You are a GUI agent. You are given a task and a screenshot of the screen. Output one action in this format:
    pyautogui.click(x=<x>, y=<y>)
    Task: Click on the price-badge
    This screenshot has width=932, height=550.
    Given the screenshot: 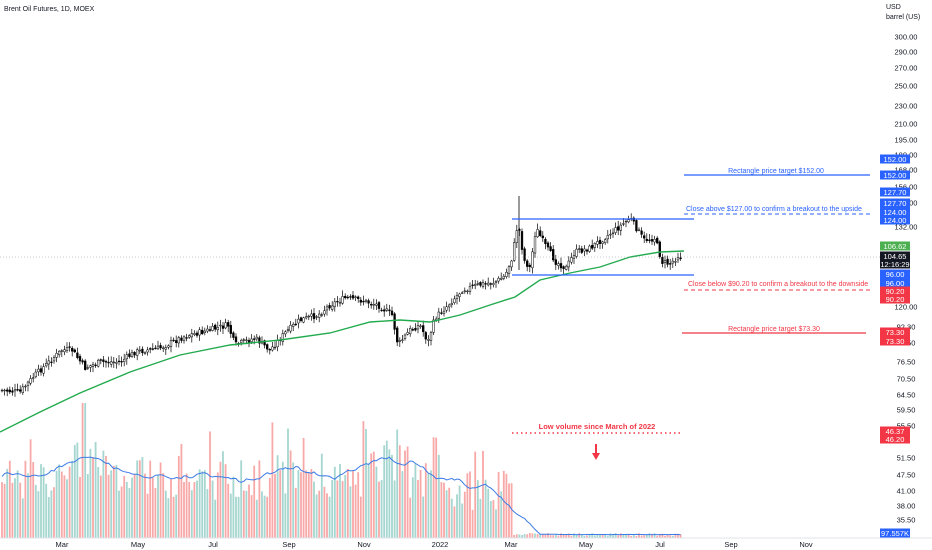 What is the action you would take?
    pyautogui.click(x=895, y=283)
    